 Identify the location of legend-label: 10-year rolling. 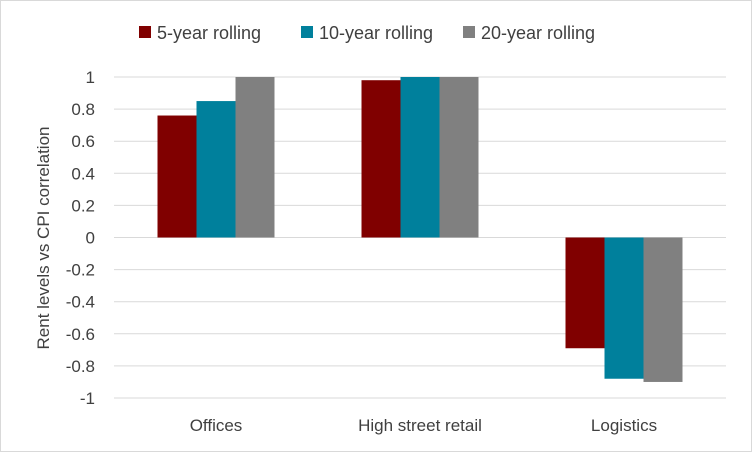
(376, 33).